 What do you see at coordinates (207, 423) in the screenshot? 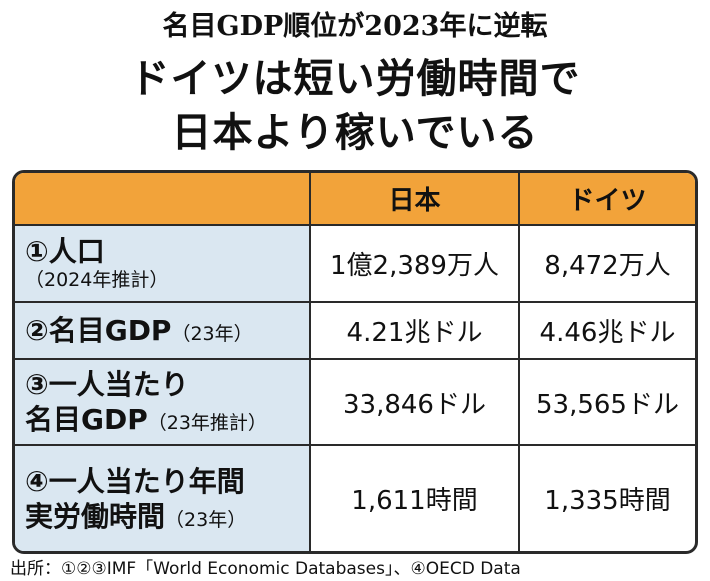
I see `label-note: （23年推計）` at bounding box center [207, 423].